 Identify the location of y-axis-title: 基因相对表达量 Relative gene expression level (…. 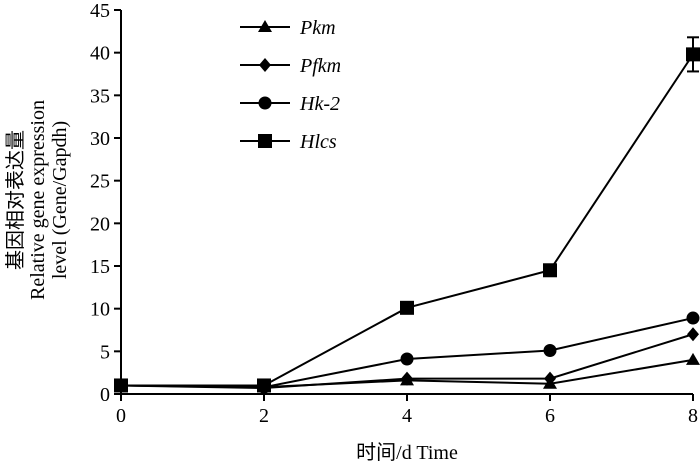
(37, 200).